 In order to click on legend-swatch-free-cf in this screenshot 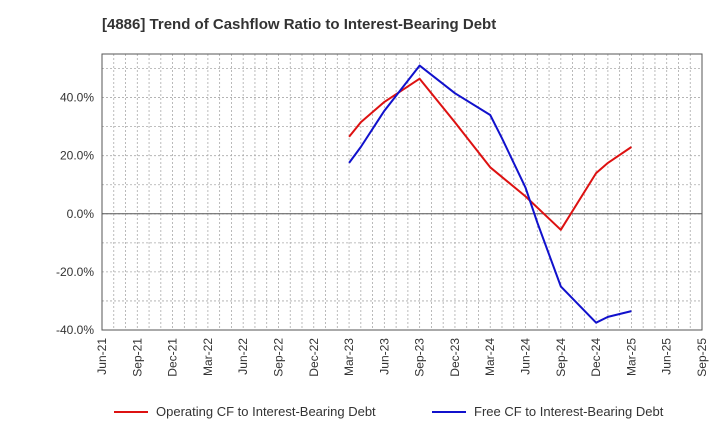, I will do `click(449, 411)`.